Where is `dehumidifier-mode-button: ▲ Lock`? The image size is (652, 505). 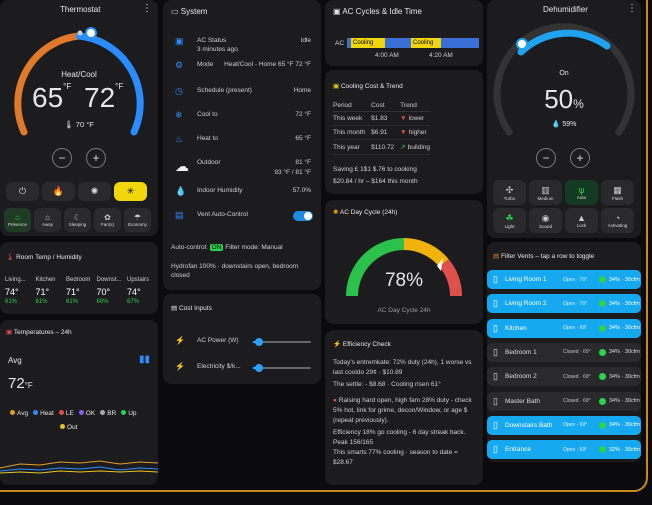
dehumidifier-mode-button: ▲ Lock is located at coordinates (581, 220).